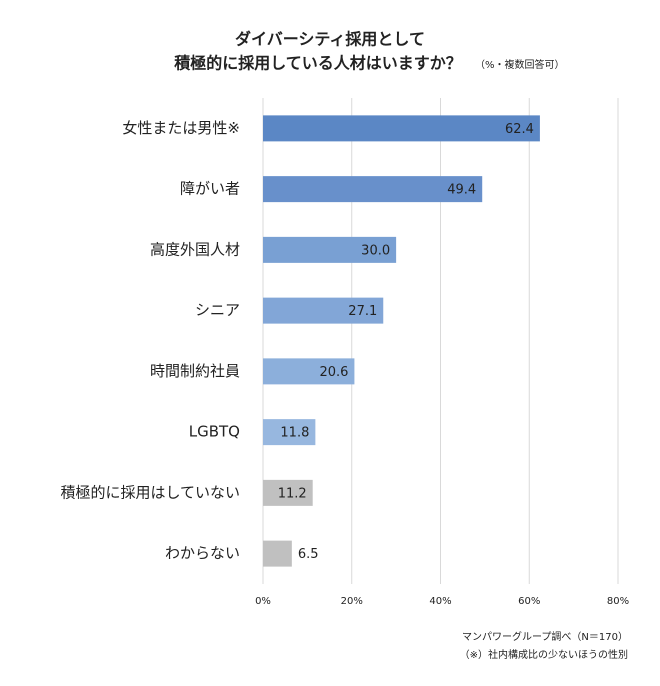 The image size is (660, 686). I want to click on y-tick-label: 時間制約社員, so click(195, 371).